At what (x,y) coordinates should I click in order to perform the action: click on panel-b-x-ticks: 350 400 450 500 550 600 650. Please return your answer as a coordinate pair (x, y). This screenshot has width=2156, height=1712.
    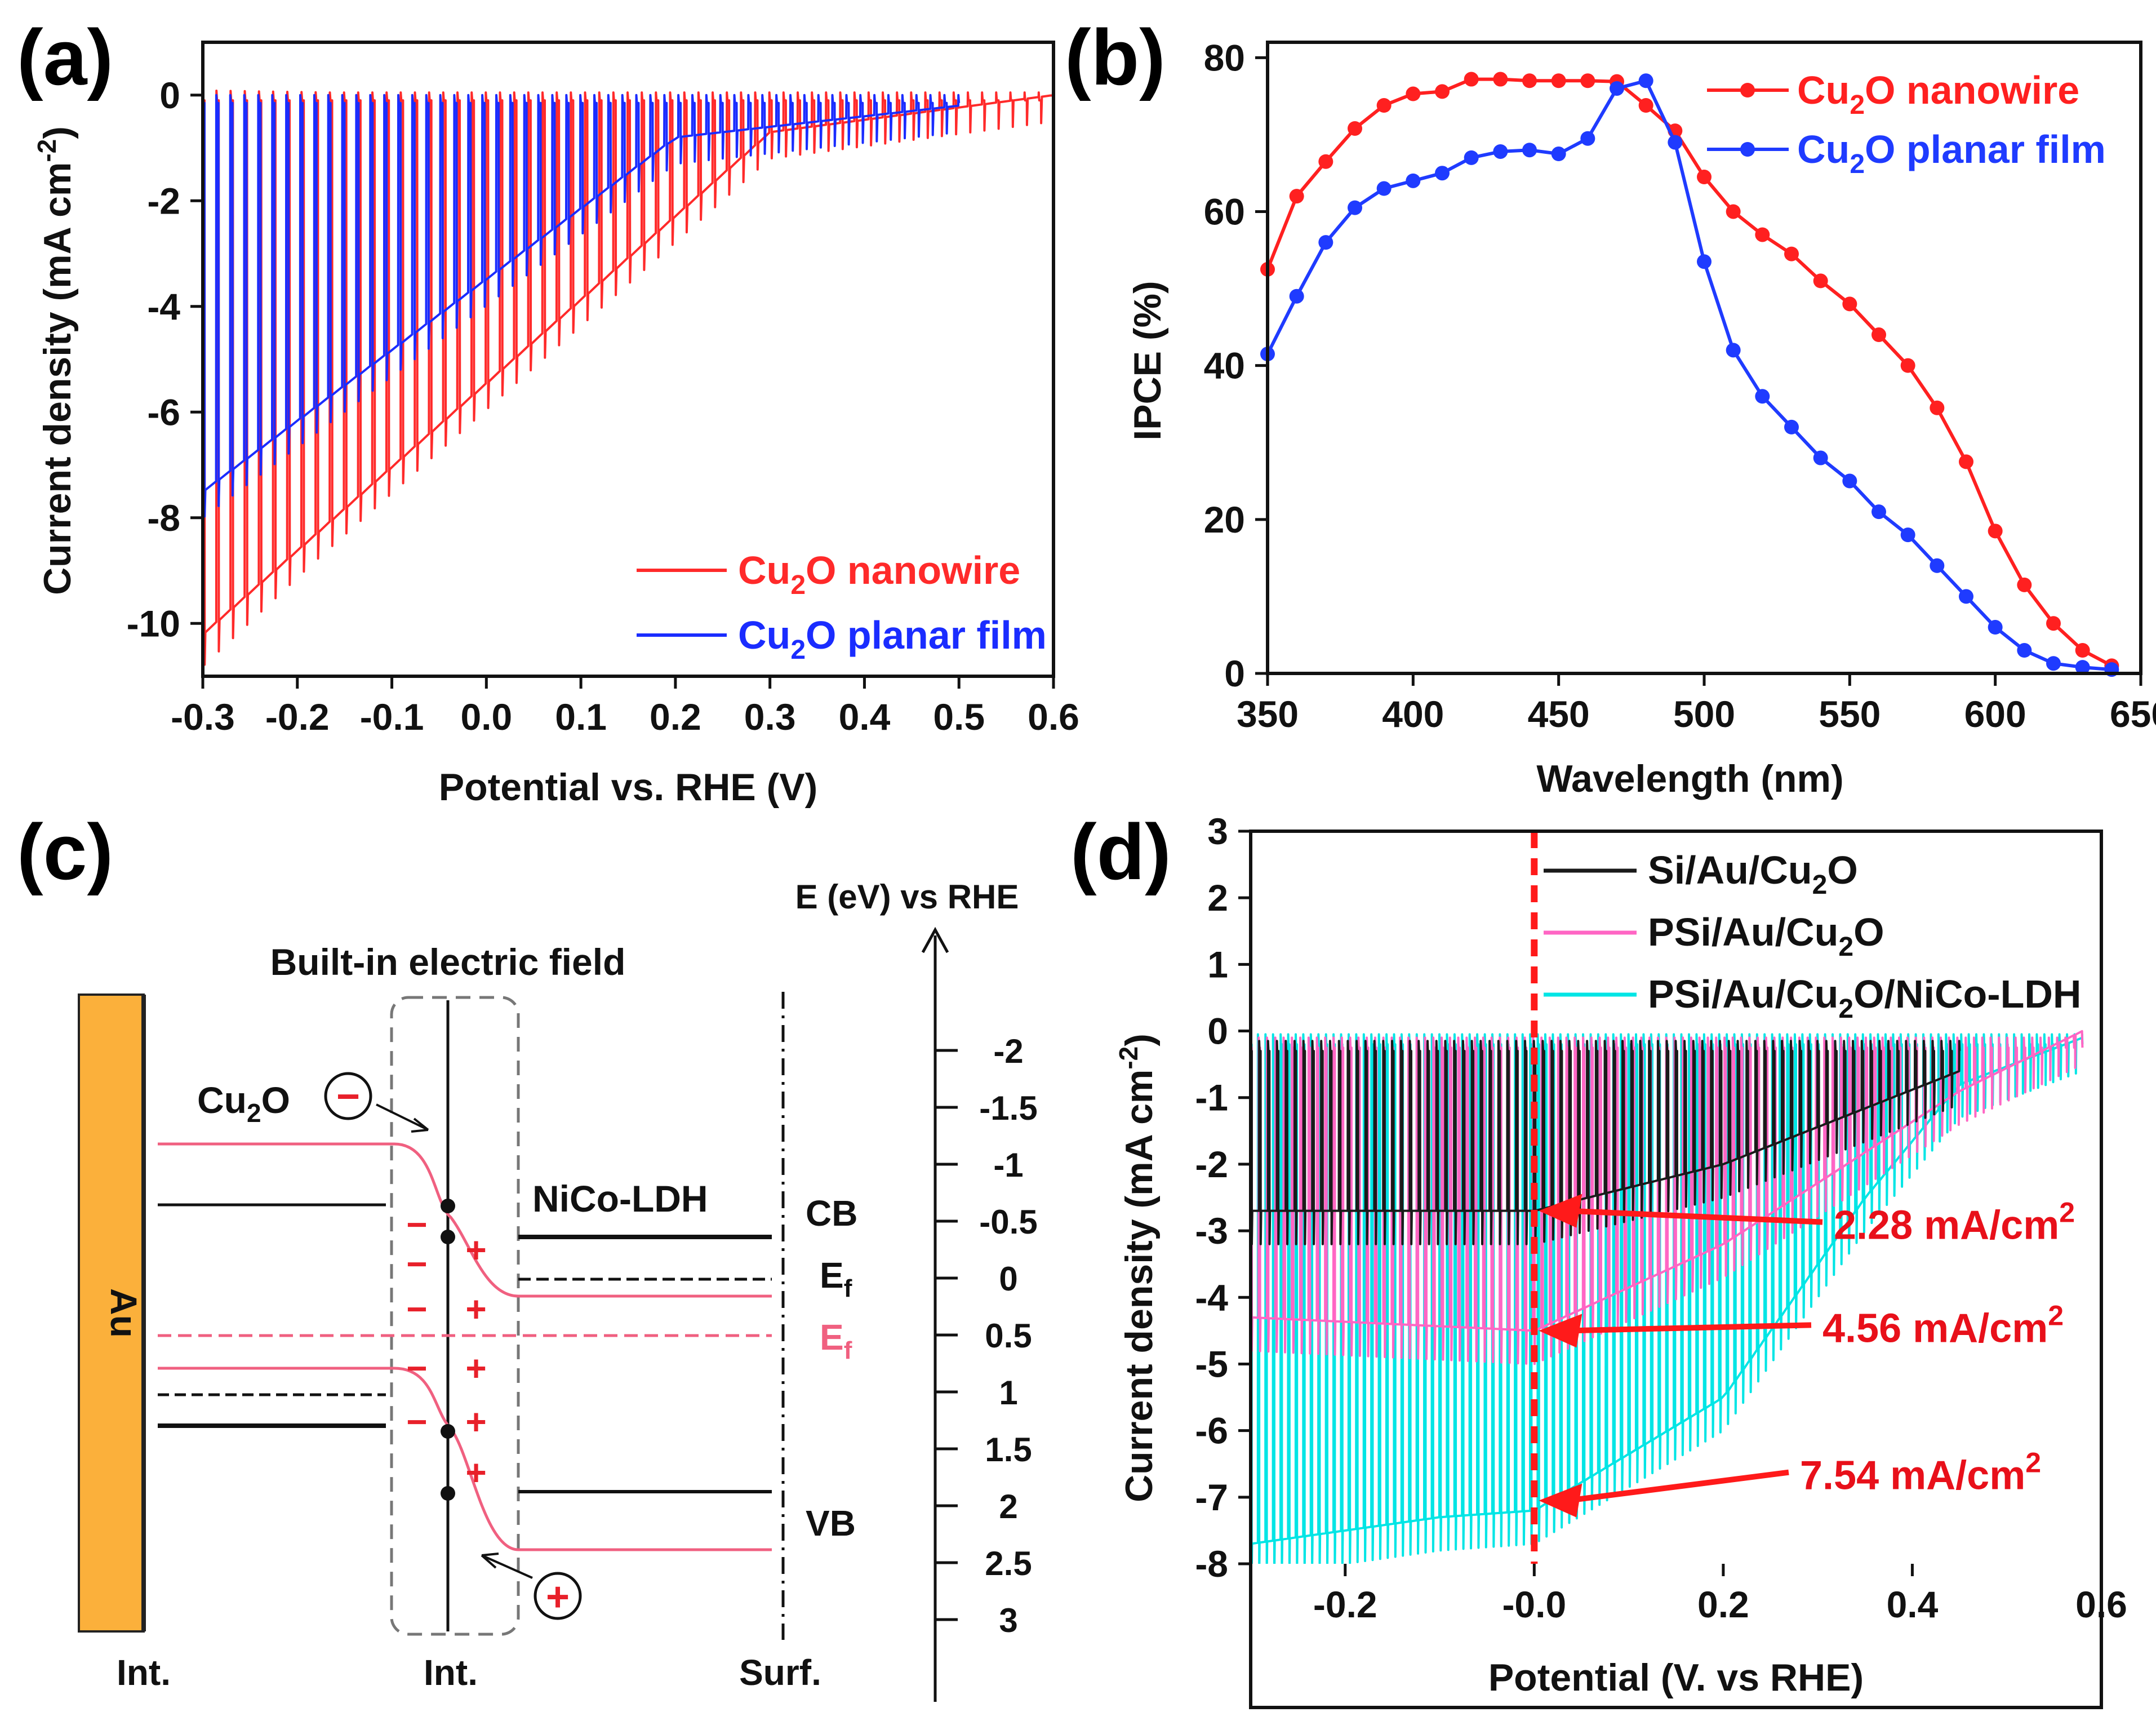
    Looking at the image, I should click on (1696, 704).